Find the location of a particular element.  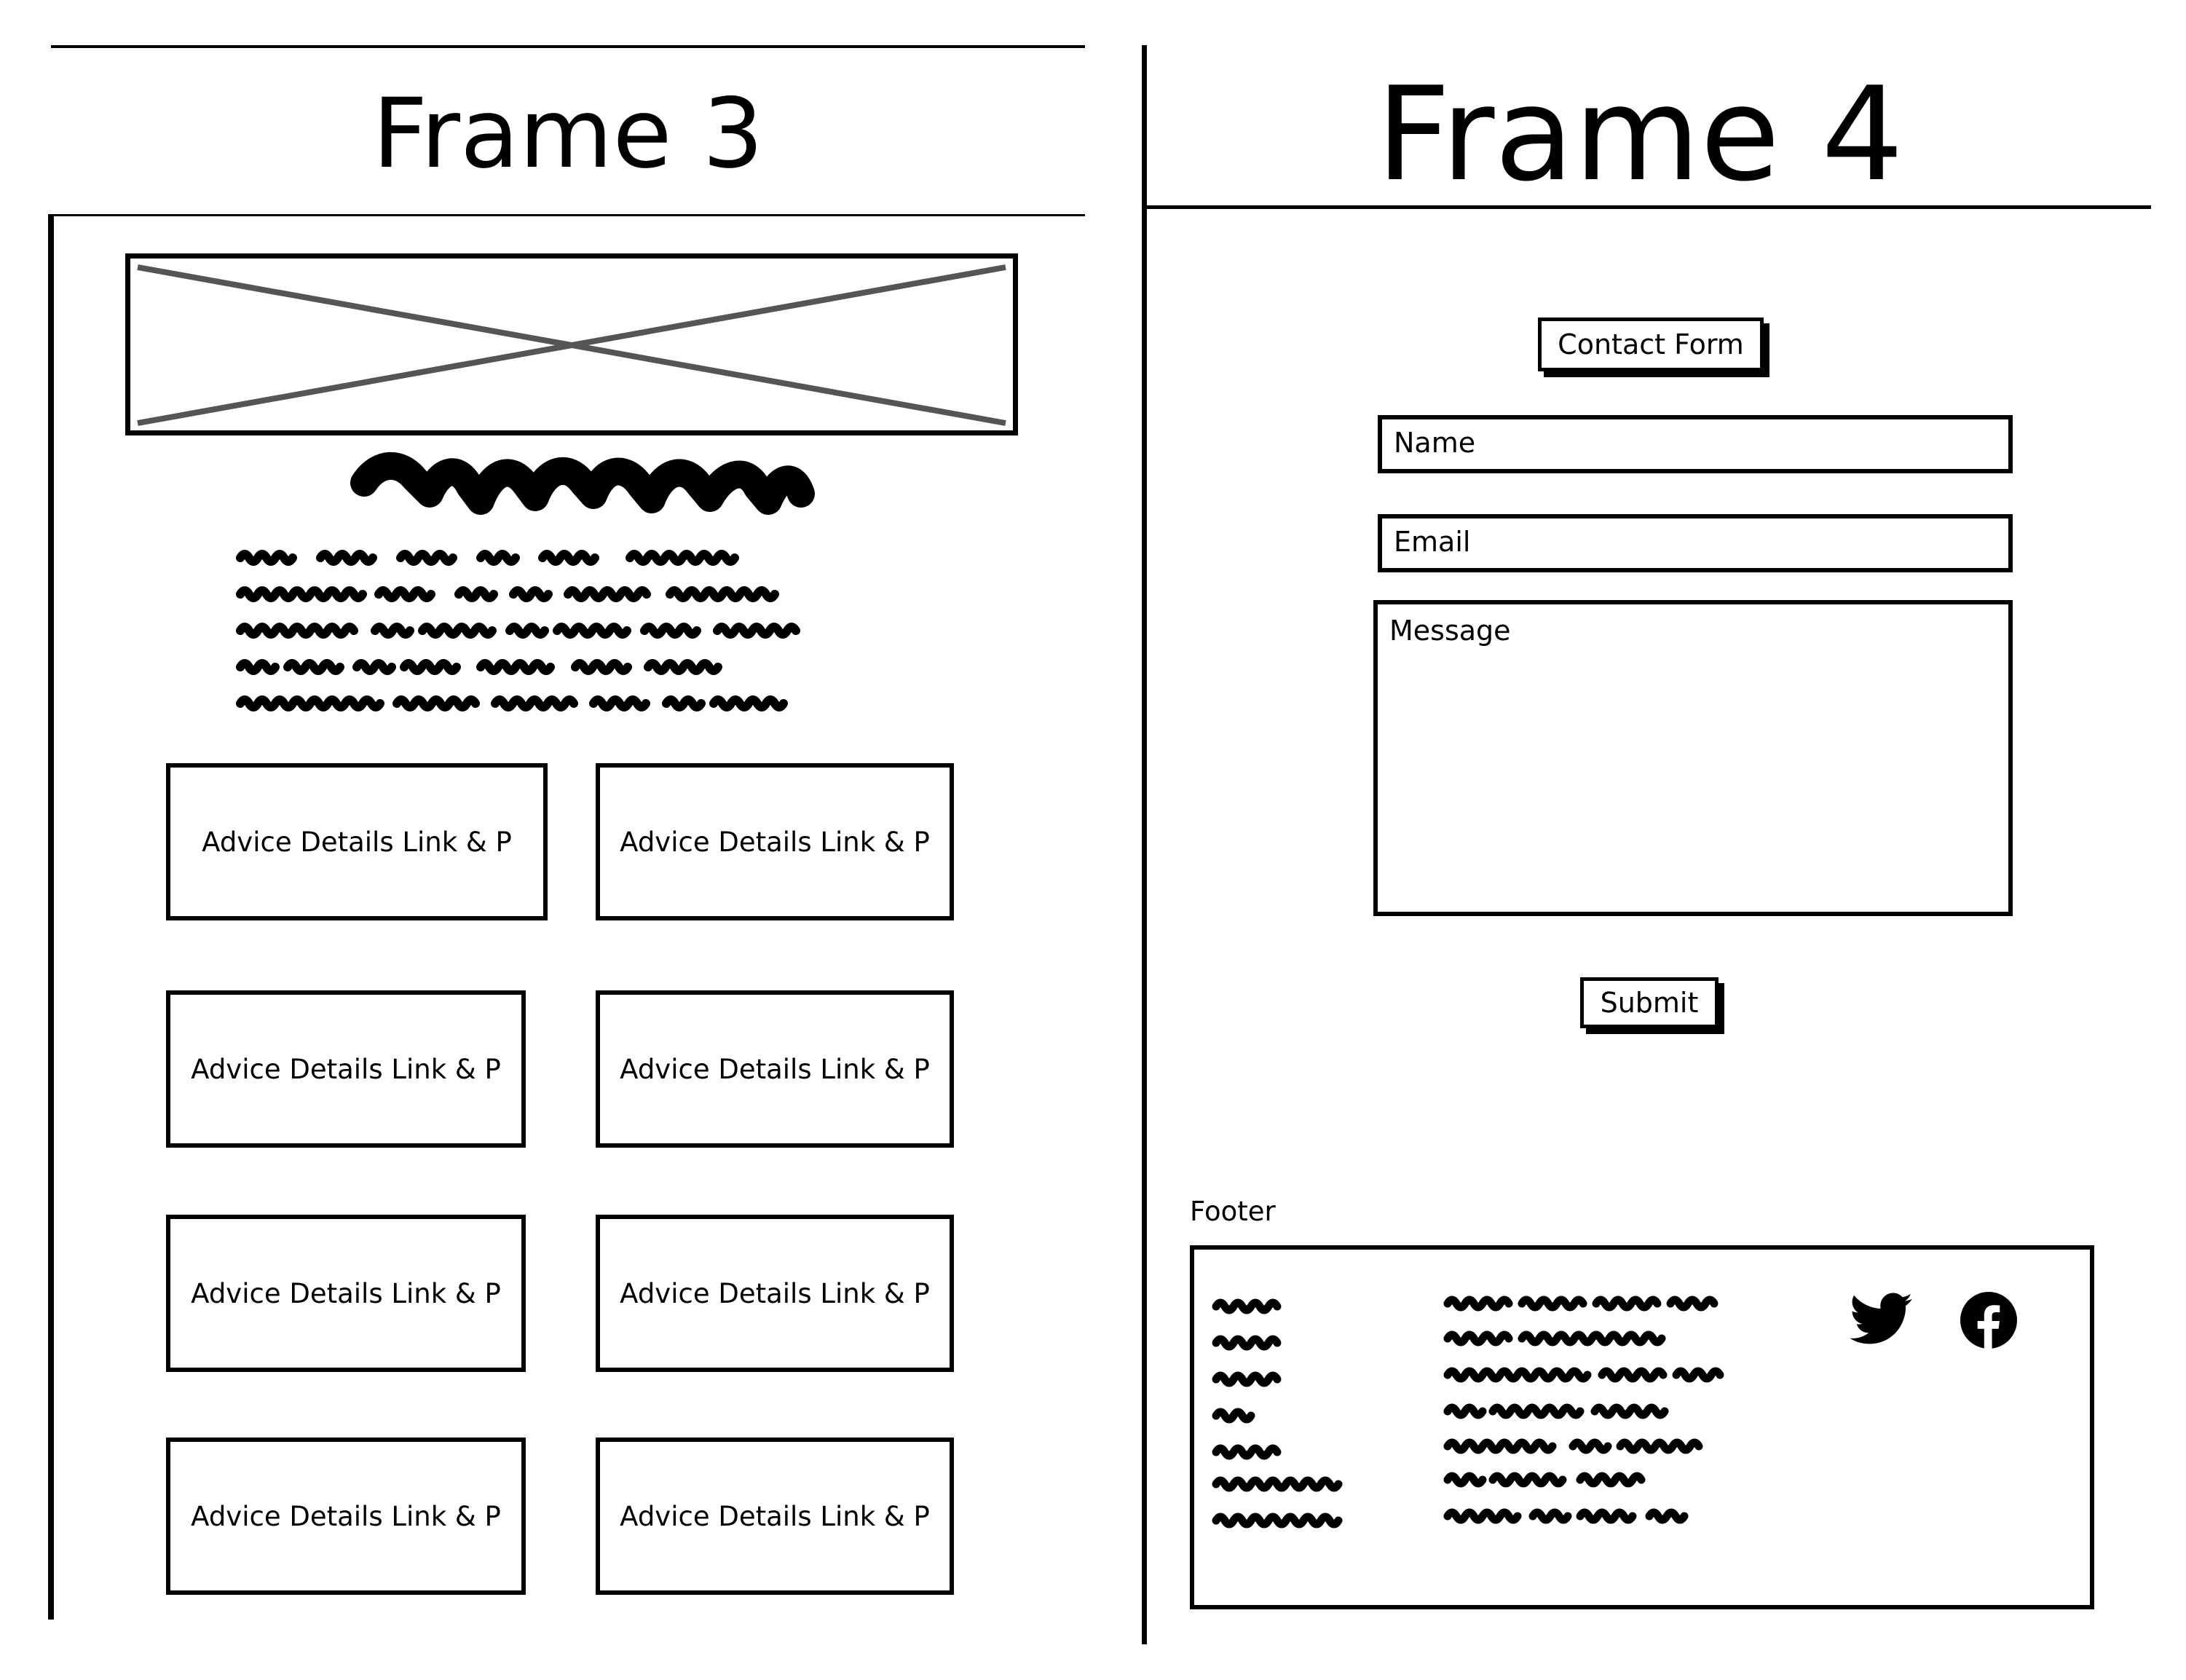

message-field: Message is located at coordinates (1693, 758).